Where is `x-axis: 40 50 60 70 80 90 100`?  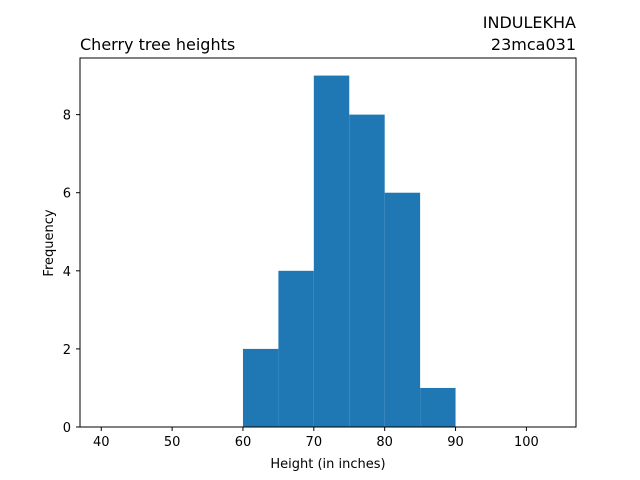 x-axis: 40 50 60 70 80 90 100 is located at coordinates (316, 438).